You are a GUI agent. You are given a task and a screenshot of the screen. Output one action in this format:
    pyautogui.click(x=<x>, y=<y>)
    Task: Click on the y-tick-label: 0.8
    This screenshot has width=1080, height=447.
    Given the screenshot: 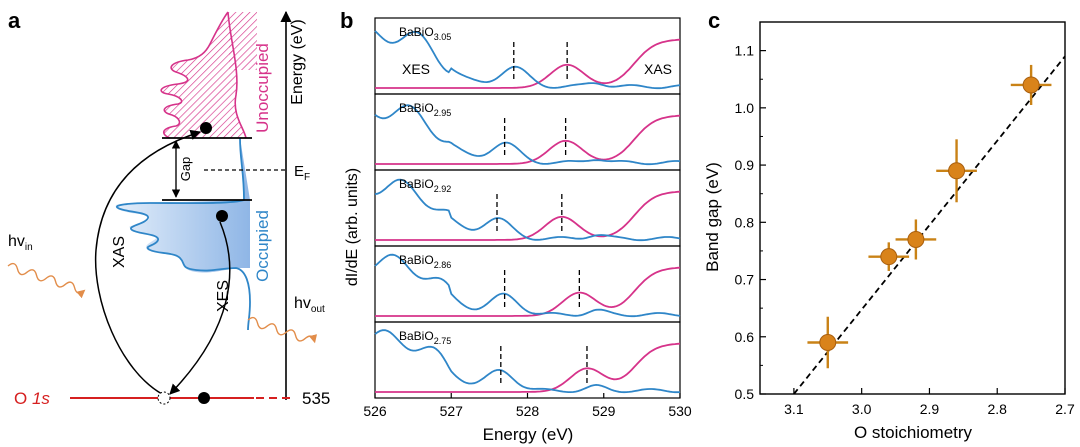 What is the action you would take?
    pyautogui.click(x=745, y=222)
    